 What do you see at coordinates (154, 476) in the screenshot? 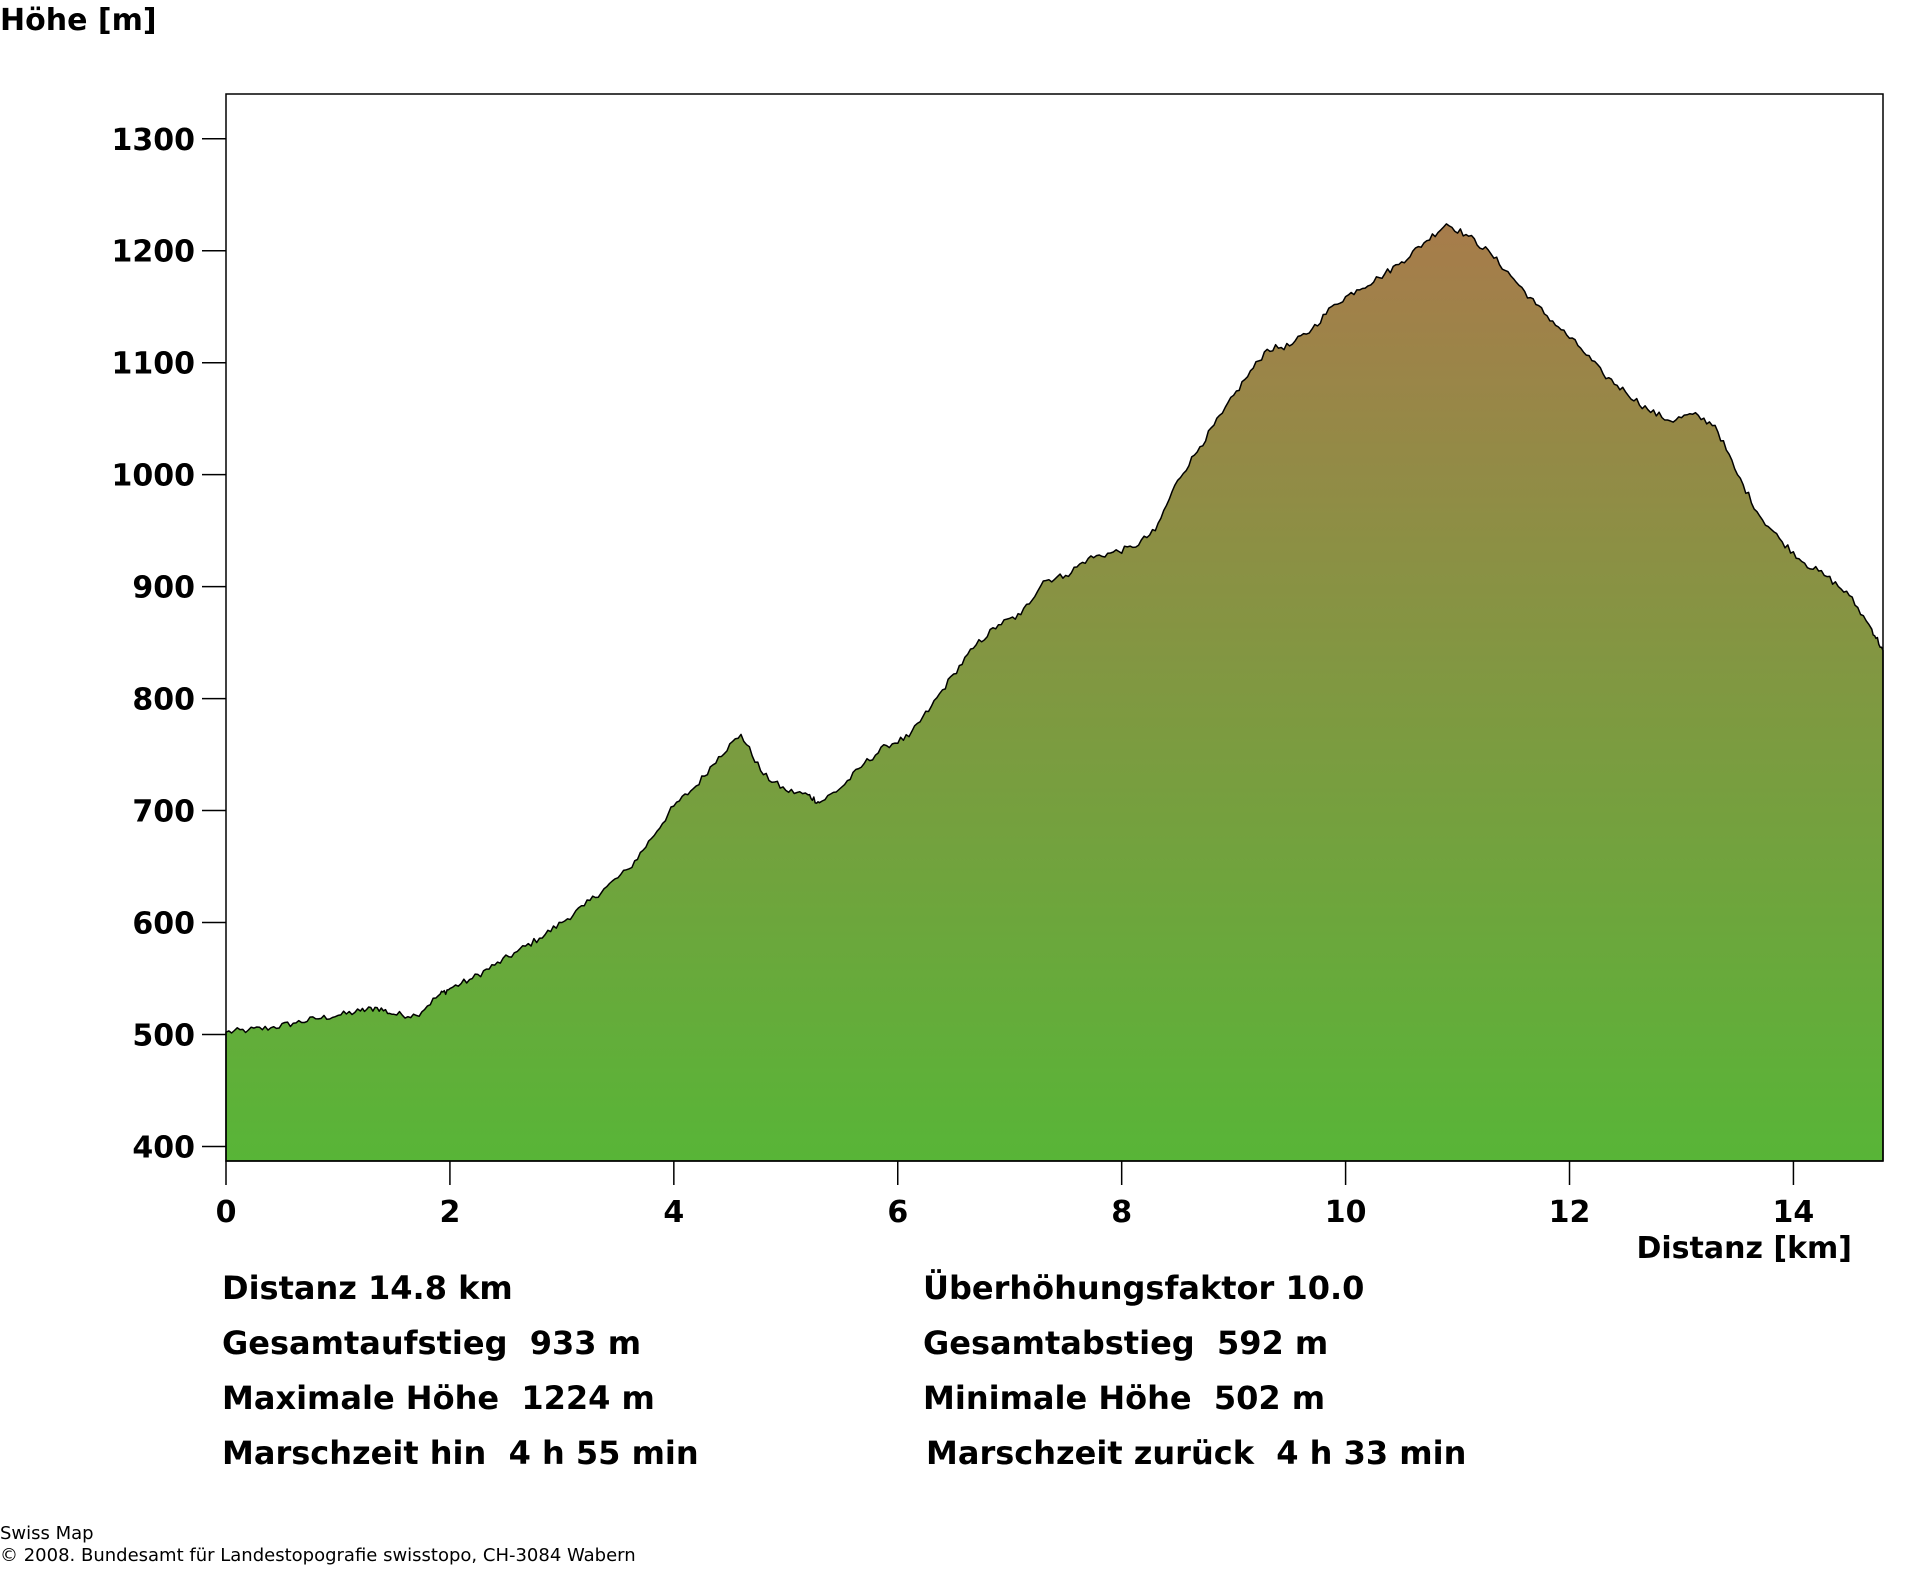
I see `y-tick-label: 1000` at bounding box center [154, 476].